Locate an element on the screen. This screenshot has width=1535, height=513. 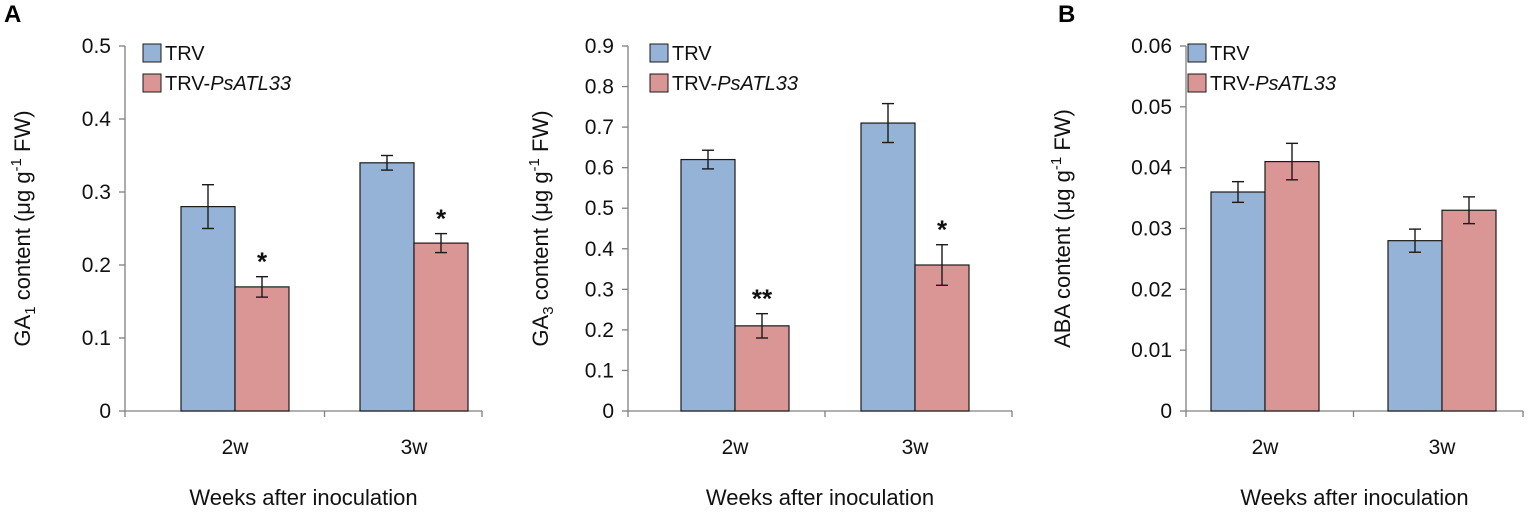
y-tick-label: 0.06 is located at coordinates (1151, 46).